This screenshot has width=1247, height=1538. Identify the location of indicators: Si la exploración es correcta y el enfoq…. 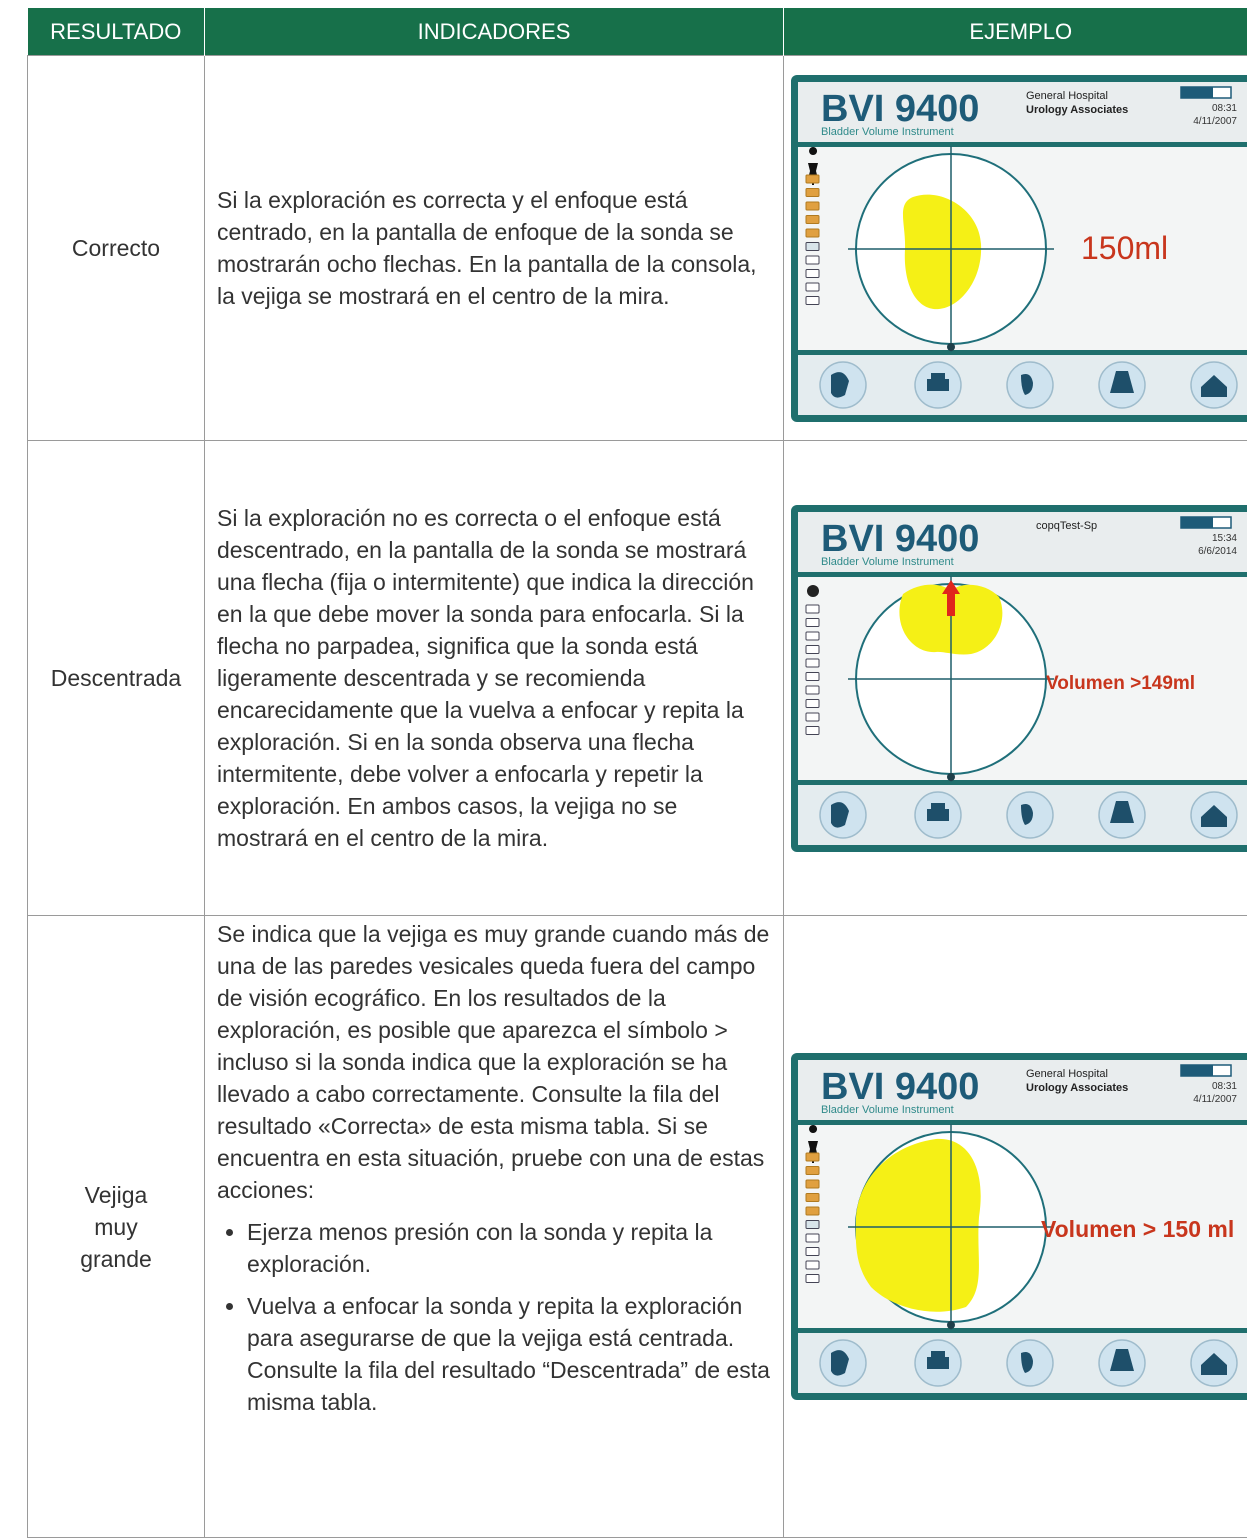
(494, 248).